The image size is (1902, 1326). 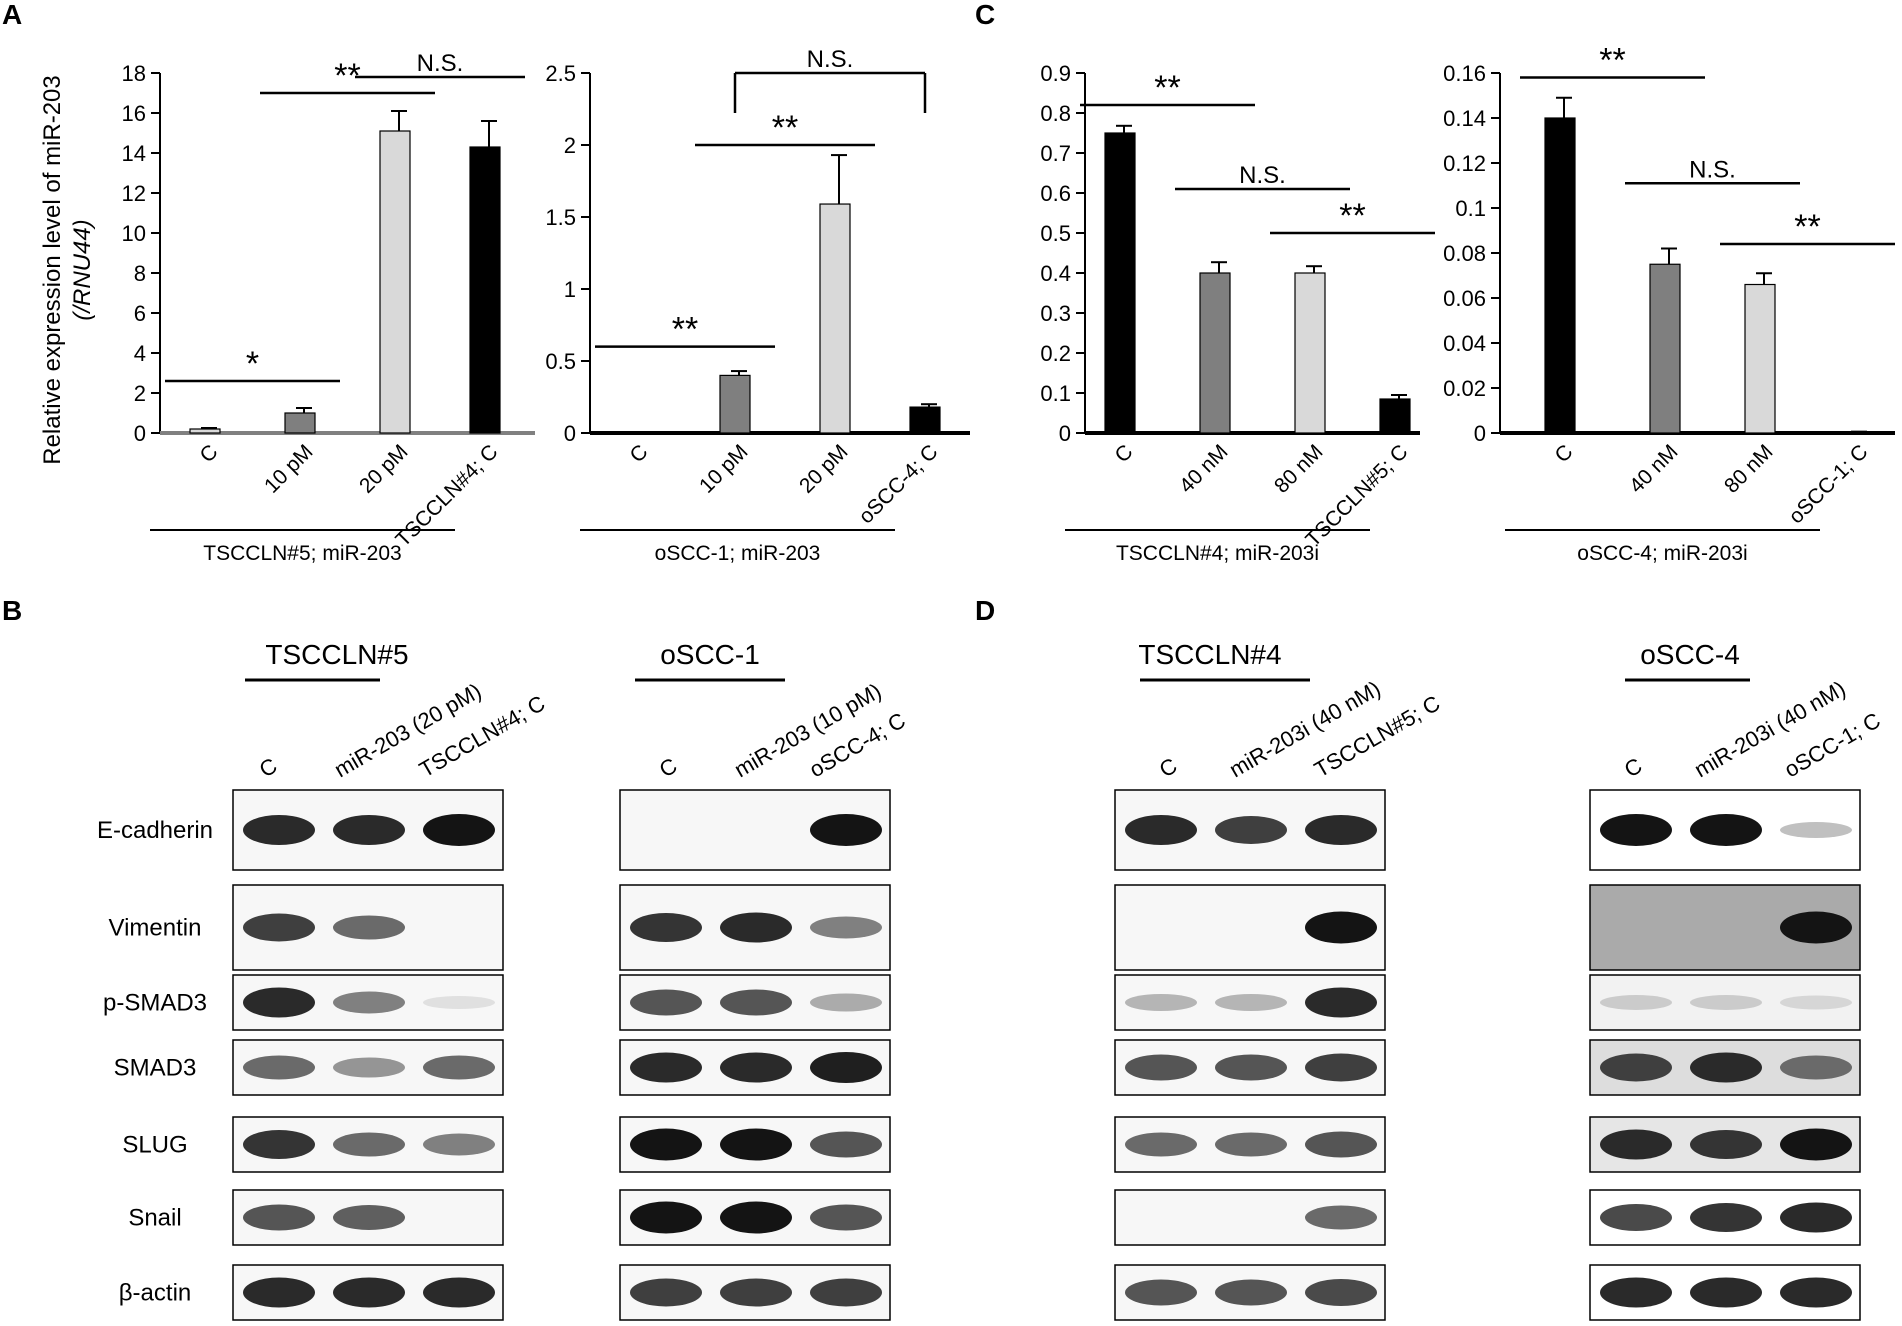 What do you see at coordinates (12, 610) in the screenshot?
I see `panel-label-b: B` at bounding box center [12, 610].